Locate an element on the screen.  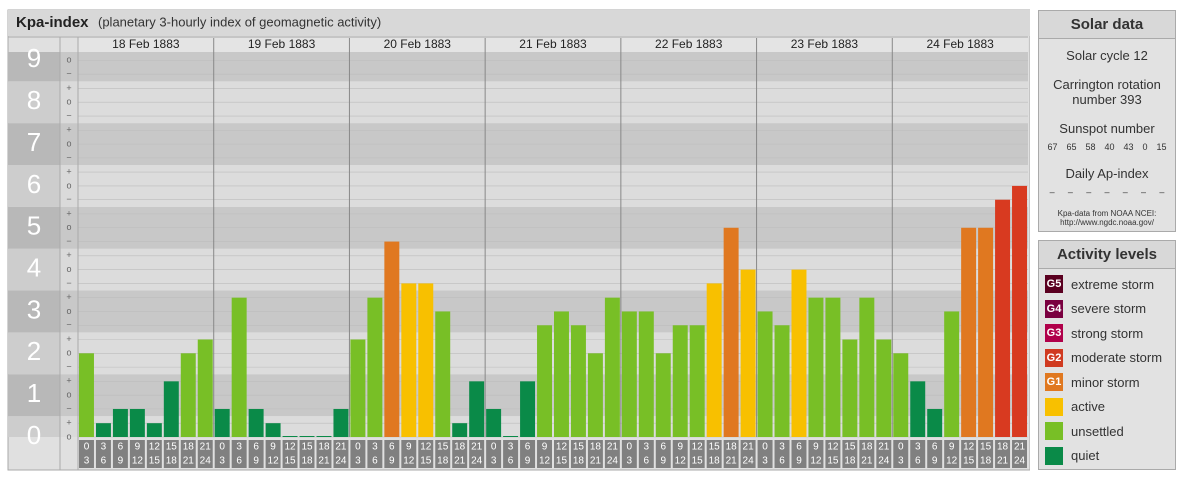
solar-cycle: Solar cycle 12 is located at coordinates (1107, 55).